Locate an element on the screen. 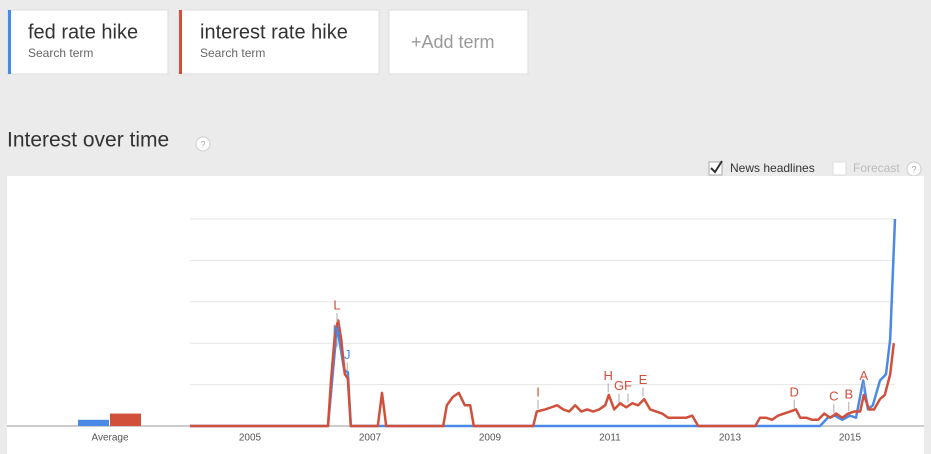  annotation: F is located at coordinates (628, 385).